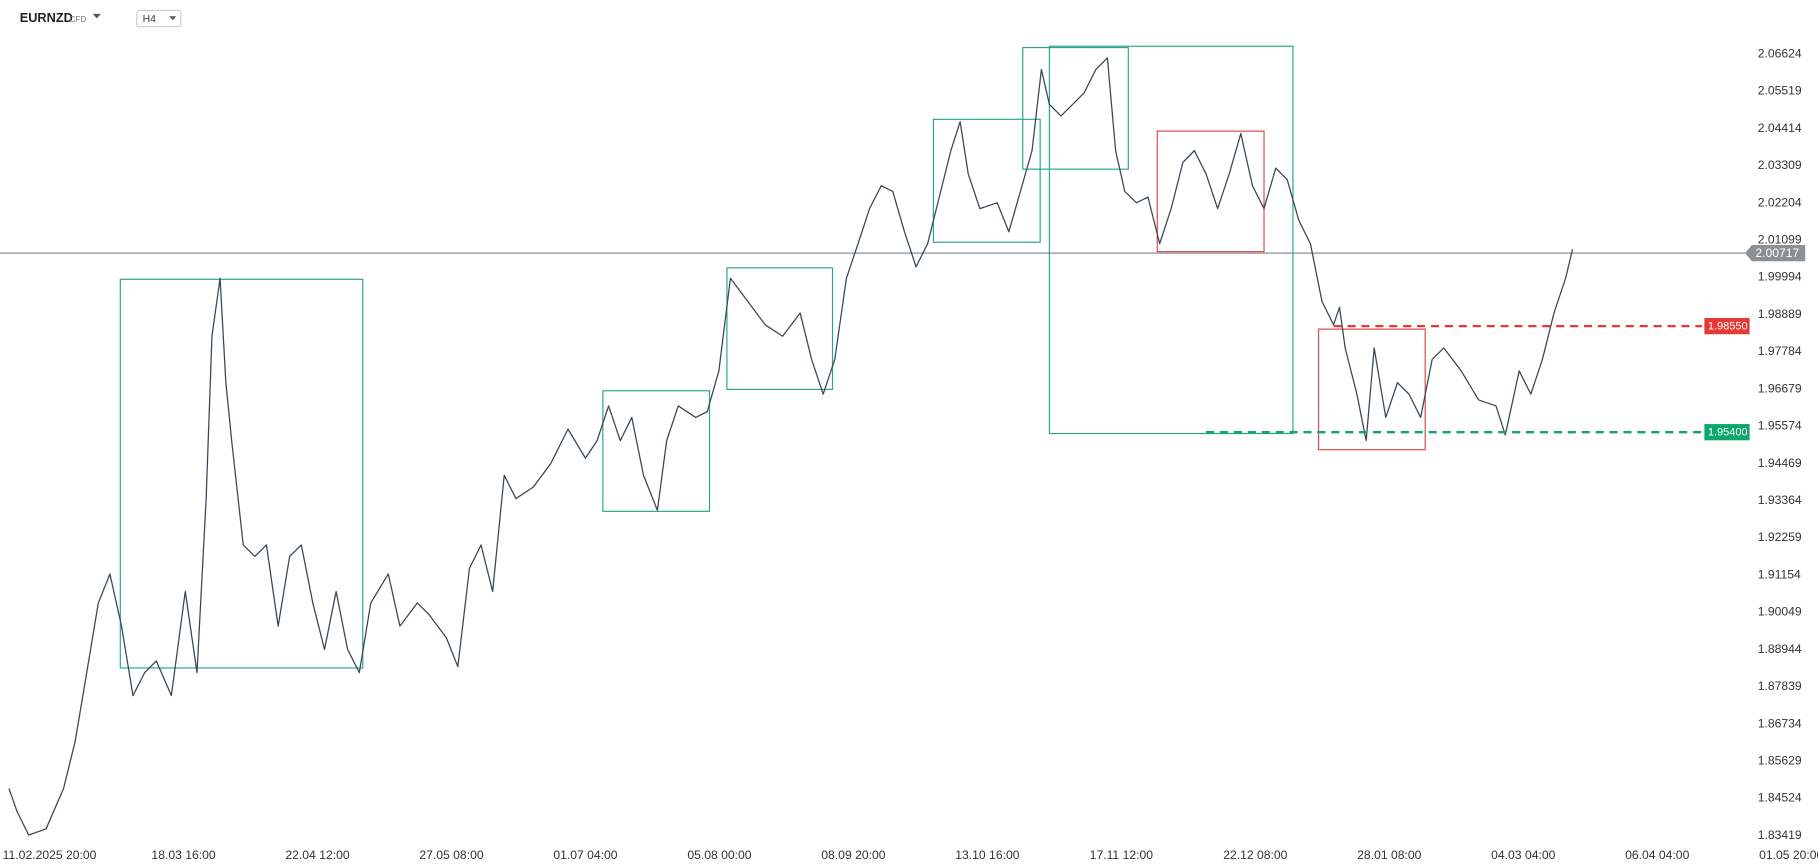 The width and height of the screenshot is (1818, 865). I want to click on level-label: 1.95400, so click(1728, 433).